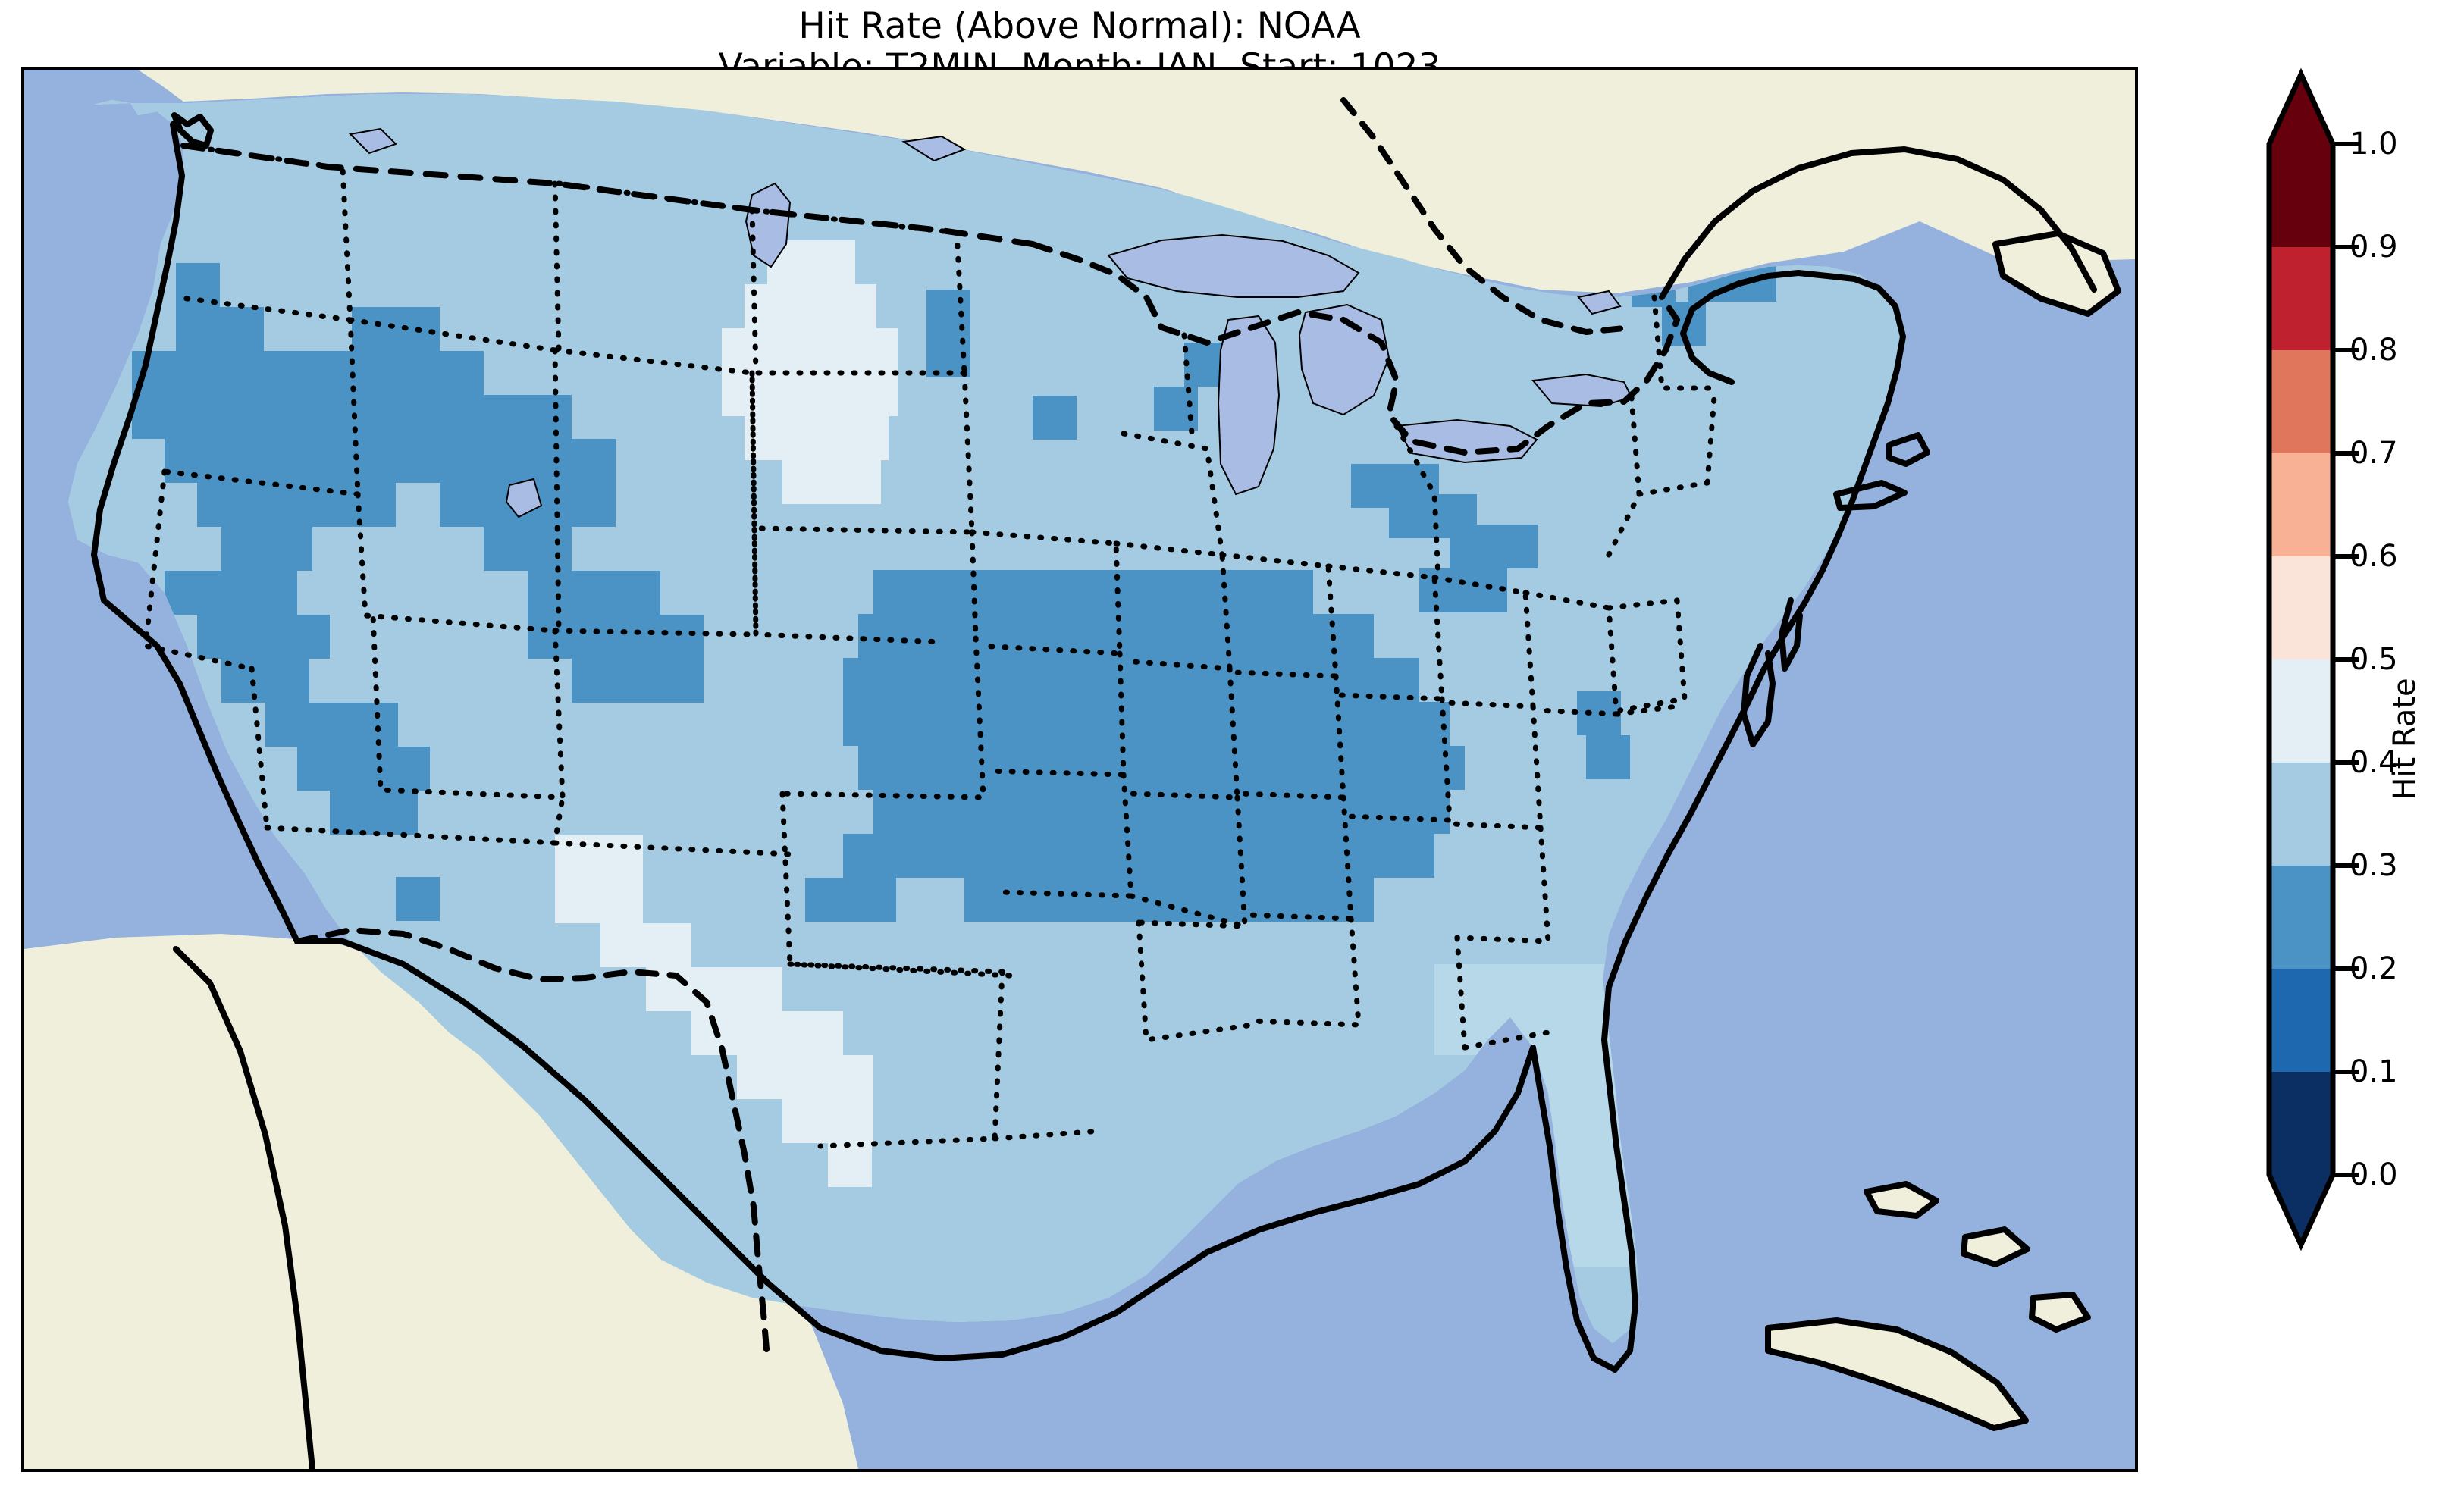 This screenshot has height=1494, width=2464. What do you see at coordinates (2374, 1174) in the screenshot?
I see `cbar-tick-label-10: 0.0` at bounding box center [2374, 1174].